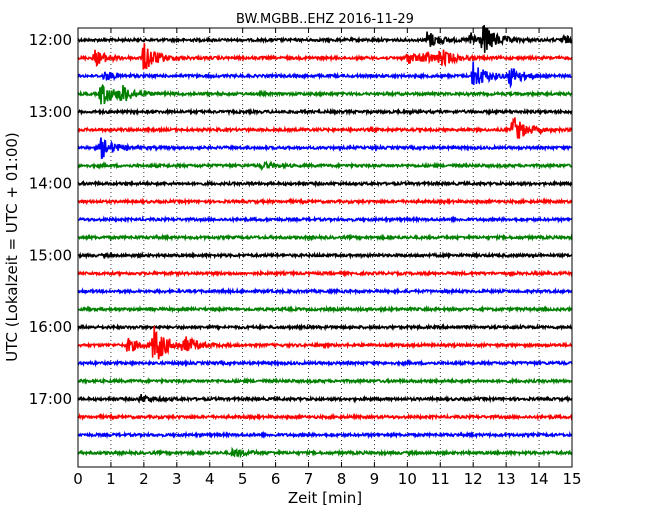 The image size is (650, 520). I want to click on x-axis-label: Zeit [min], so click(325, 498).